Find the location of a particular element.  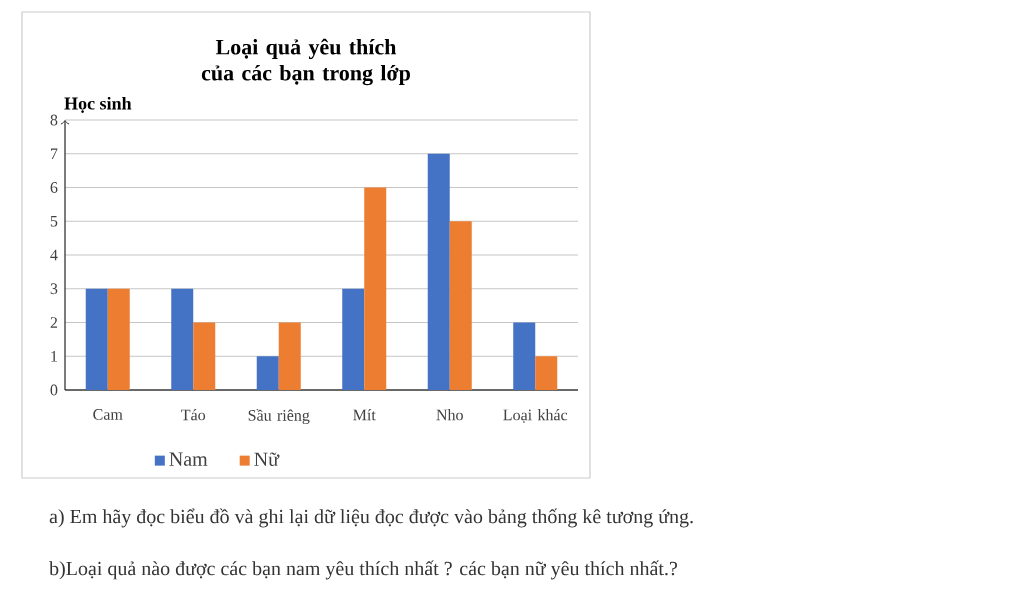

x-tick-label: Táo is located at coordinates (193, 415).